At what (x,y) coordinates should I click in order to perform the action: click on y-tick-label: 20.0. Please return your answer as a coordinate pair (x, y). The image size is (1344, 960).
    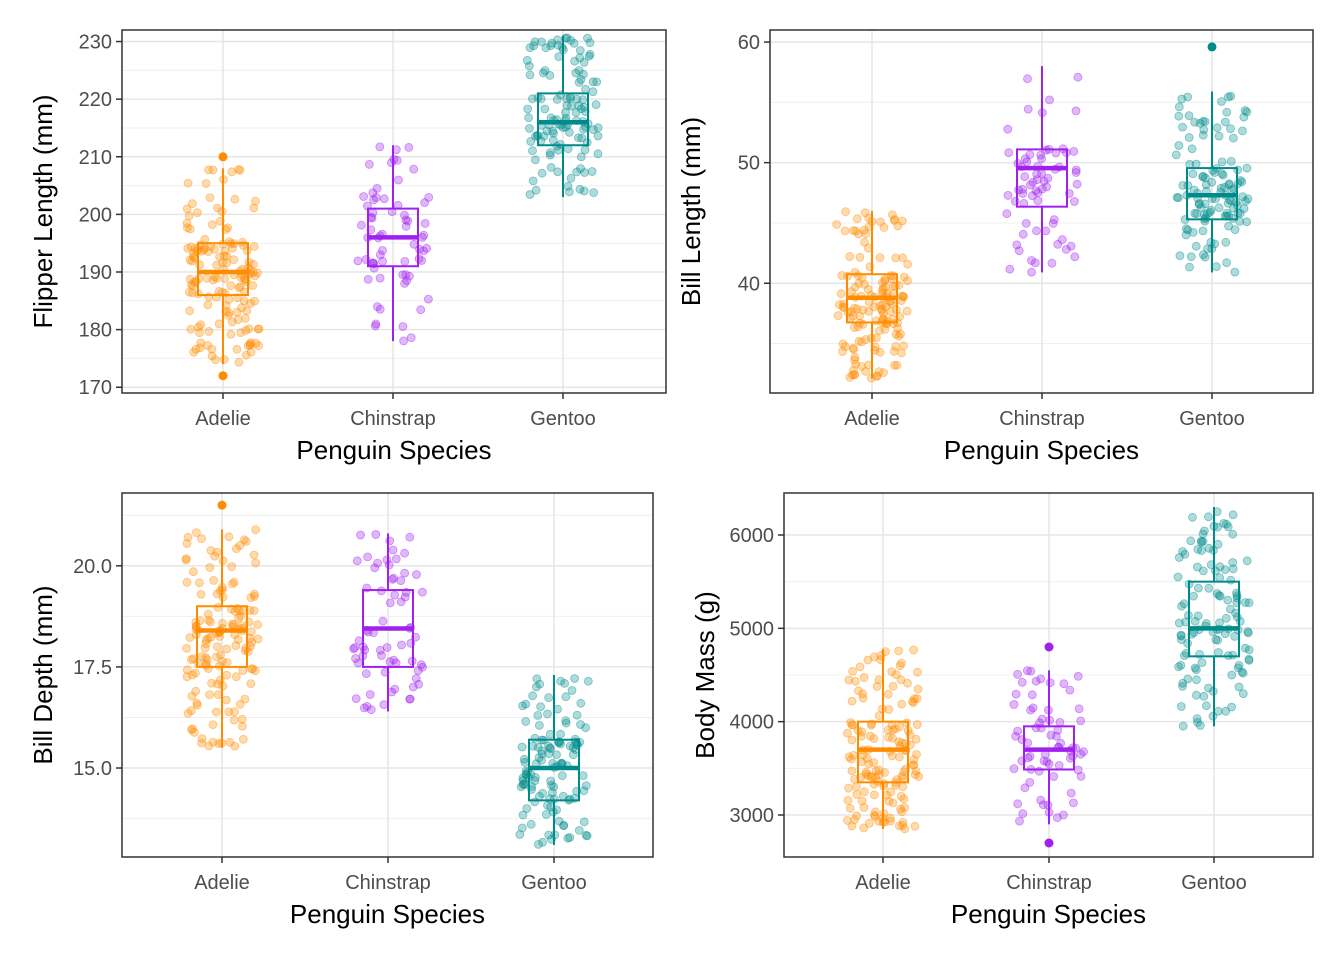
    Looking at the image, I should click on (92, 567).